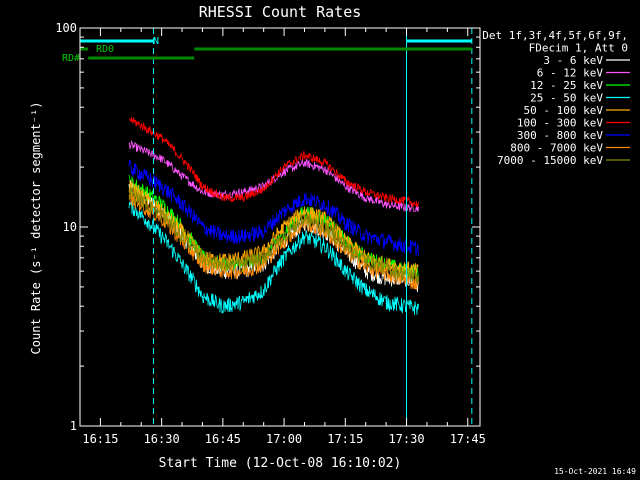 This screenshot has width=640, height=480. What do you see at coordinates (71, 58) in the screenshot?
I see `flag-label: RD#` at bounding box center [71, 58].